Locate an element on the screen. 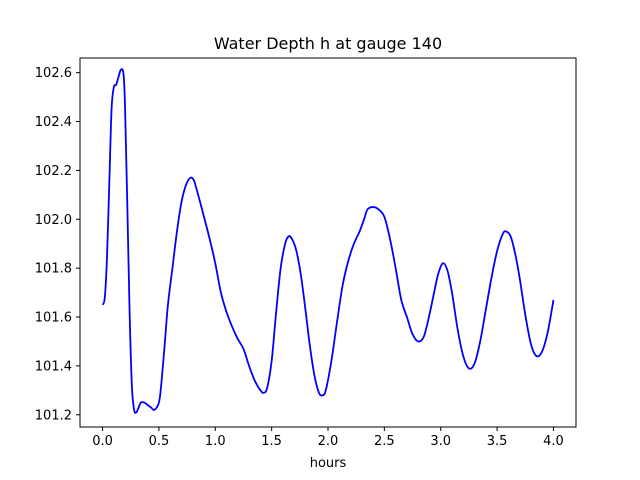 This screenshot has height=480, width=640. y-tick-label: 102.0 is located at coordinates (53, 220).